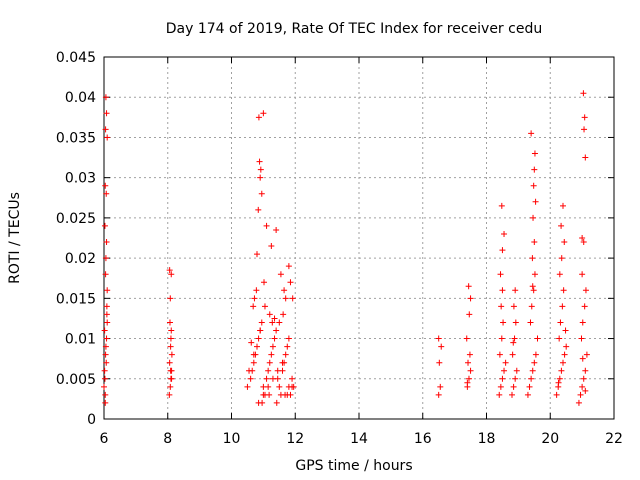 The height and width of the screenshot is (480, 640). Describe the element at coordinates (15, 238) in the screenshot. I see `y-axis-label: ROTI / TECUs` at that location.